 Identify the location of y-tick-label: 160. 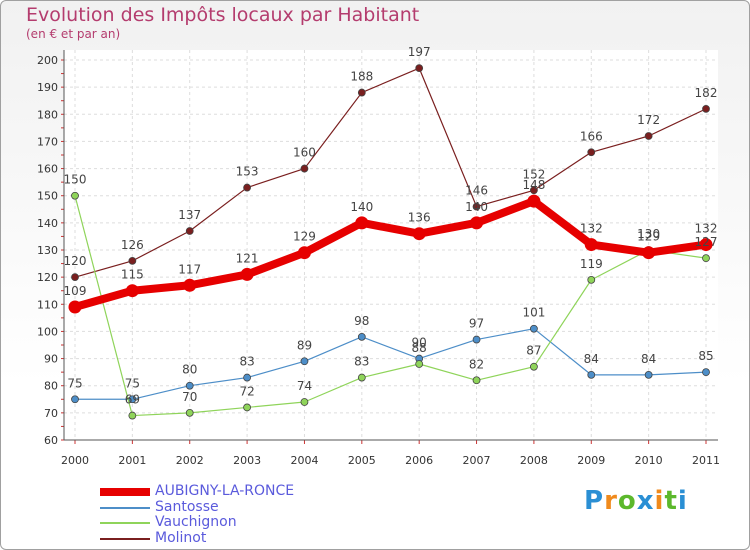
(47, 169).